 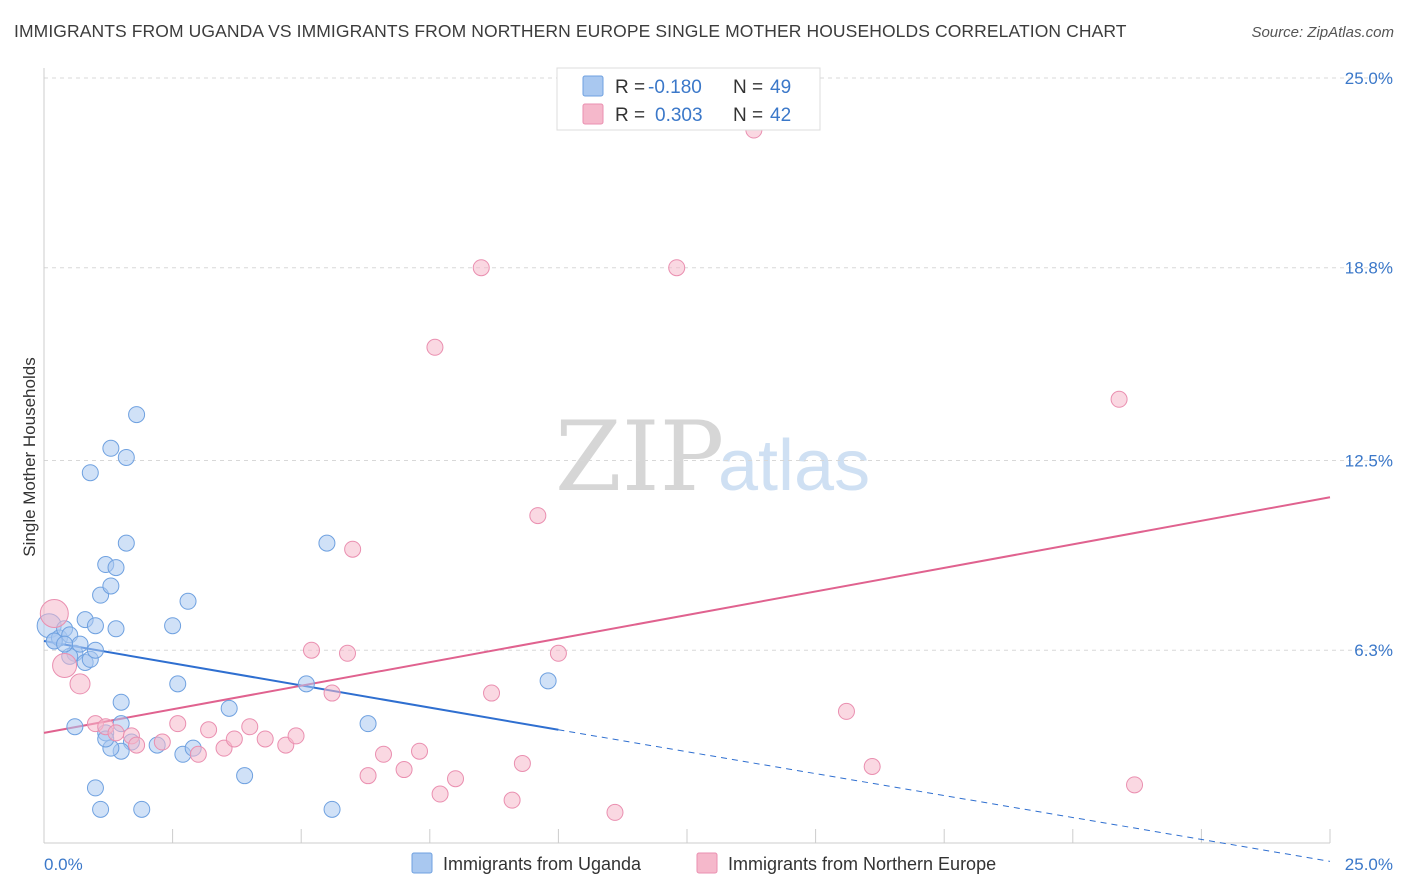 I want to click on x-tick-label: 0.0%, so click(x=63, y=864).